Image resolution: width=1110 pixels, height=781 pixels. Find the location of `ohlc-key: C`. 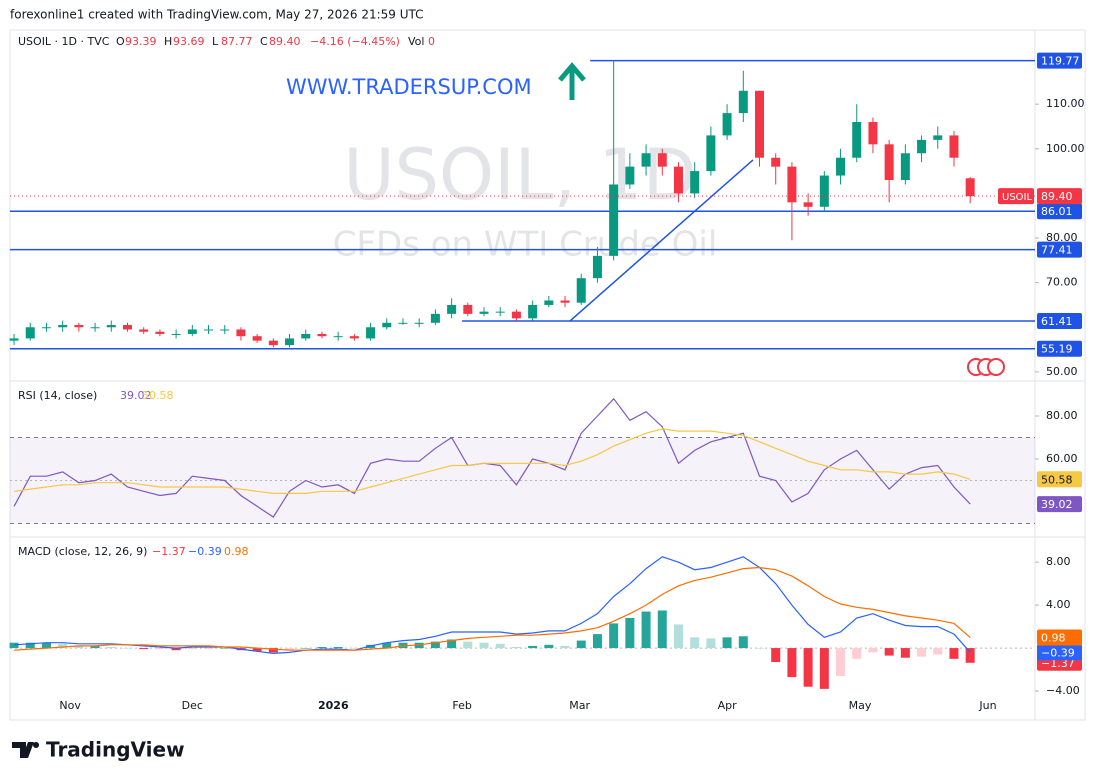

ohlc-key: C is located at coordinates (264, 41).